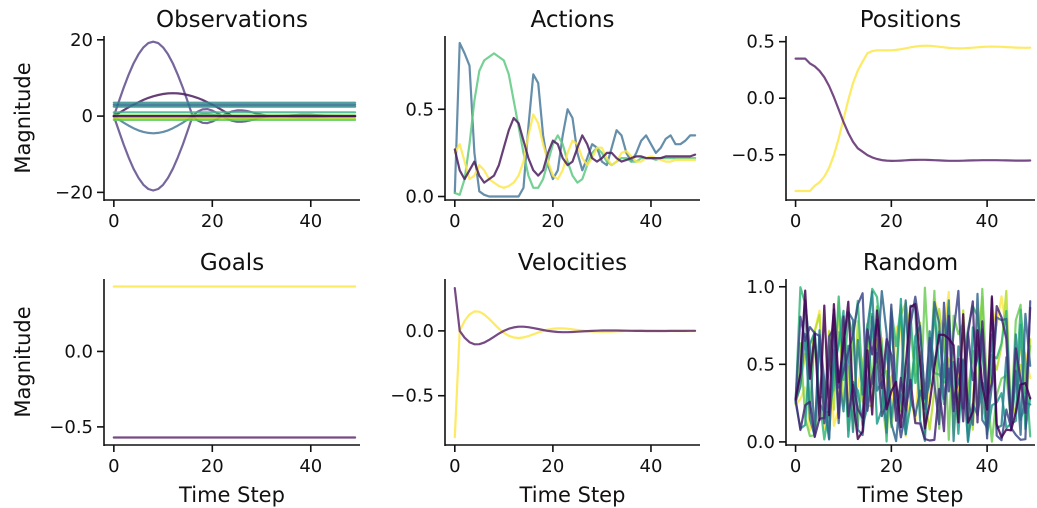 This screenshot has height=508, width=1037. What do you see at coordinates (212, 221) in the screenshot?
I see `observations-x-tick-label: 20` at bounding box center [212, 221].